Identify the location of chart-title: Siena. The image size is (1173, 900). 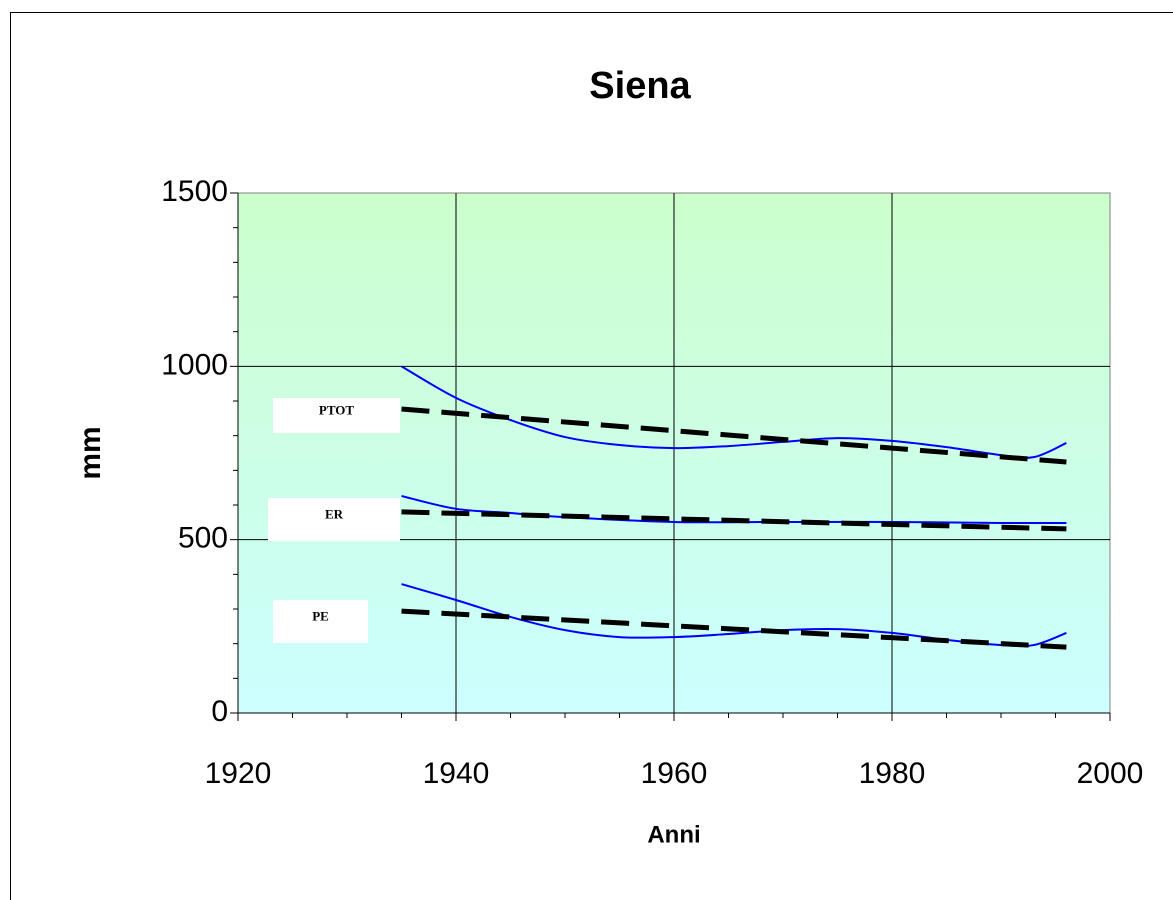
(640, 86).